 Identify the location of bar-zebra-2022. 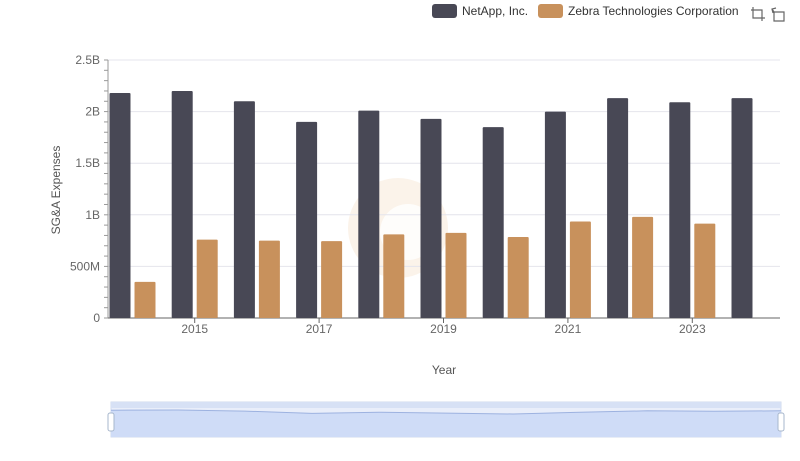
(643, 267).